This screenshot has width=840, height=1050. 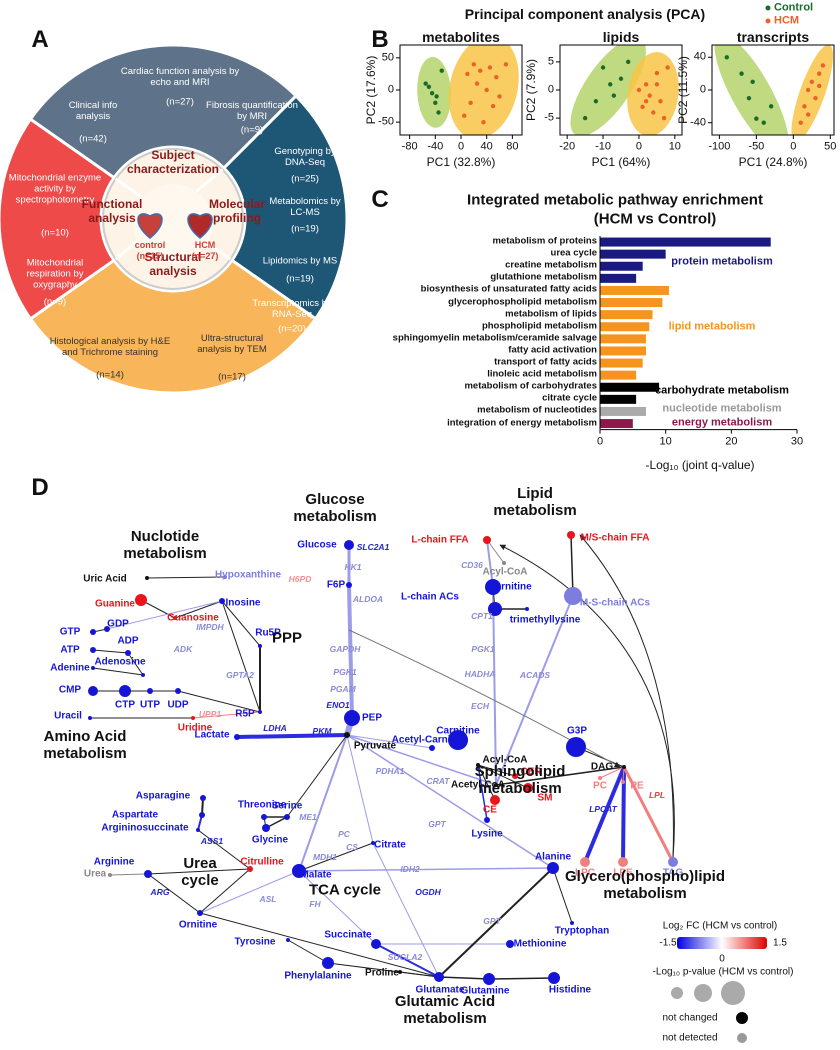 What do you see at coordinates (722, 261) in the screenshot?
I see `group-annotation: protein metabolism` at bounding box center [722, 261].